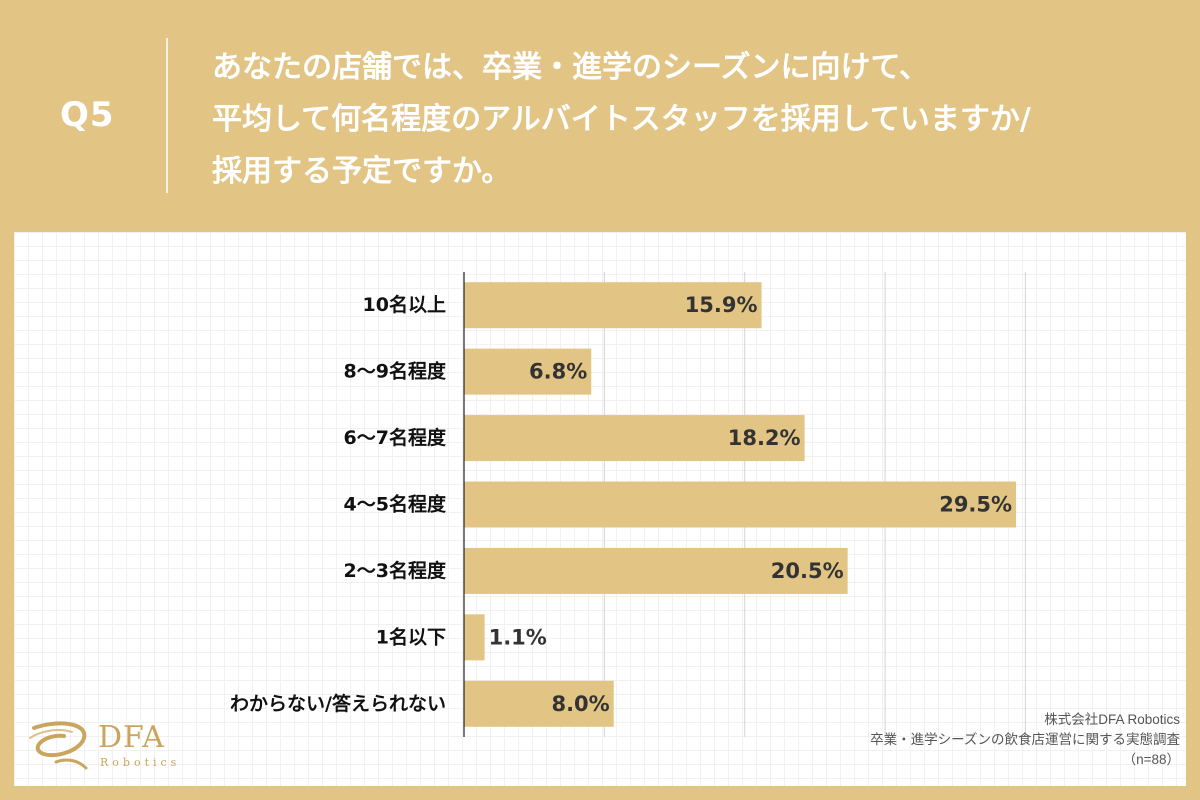 Image resolution: width=1200 pixels, height=800 pixels. What do you see at coordinates (338, 703) in the screenshot?
I see `category-label: わからない/答えられない` at bounding box center [338, 703].